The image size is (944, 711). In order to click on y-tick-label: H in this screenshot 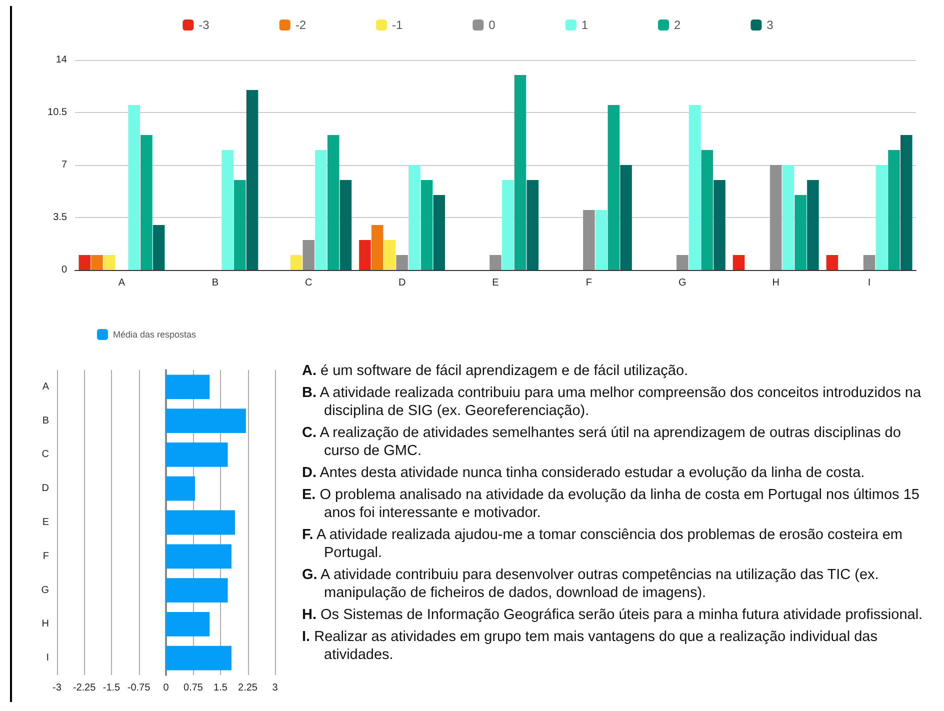, I will do `click(45, 624)`.